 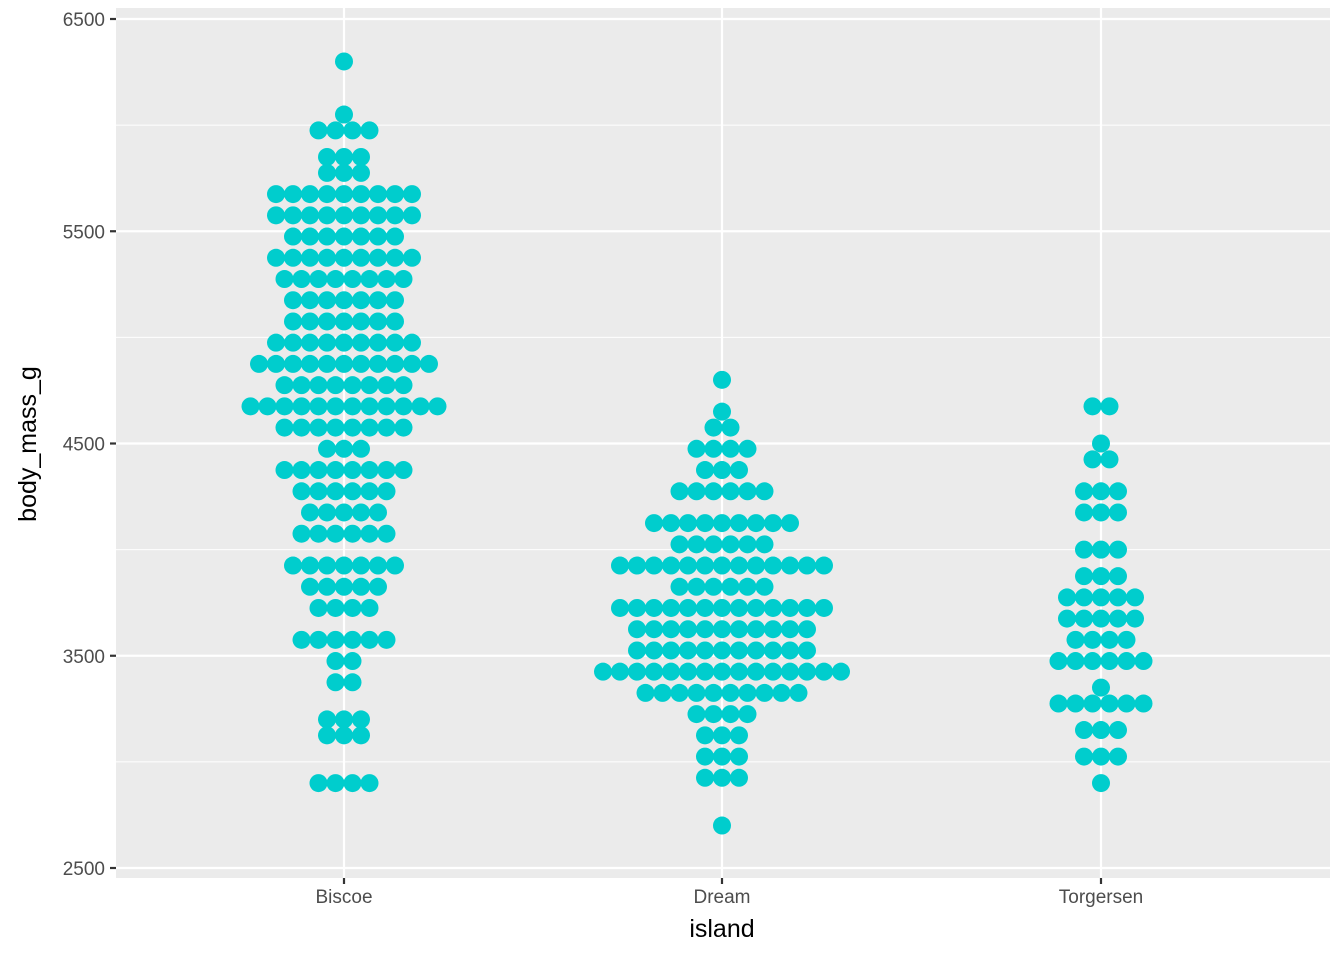 I want to click on x-axis-title: island, so click(x=721, y=929).